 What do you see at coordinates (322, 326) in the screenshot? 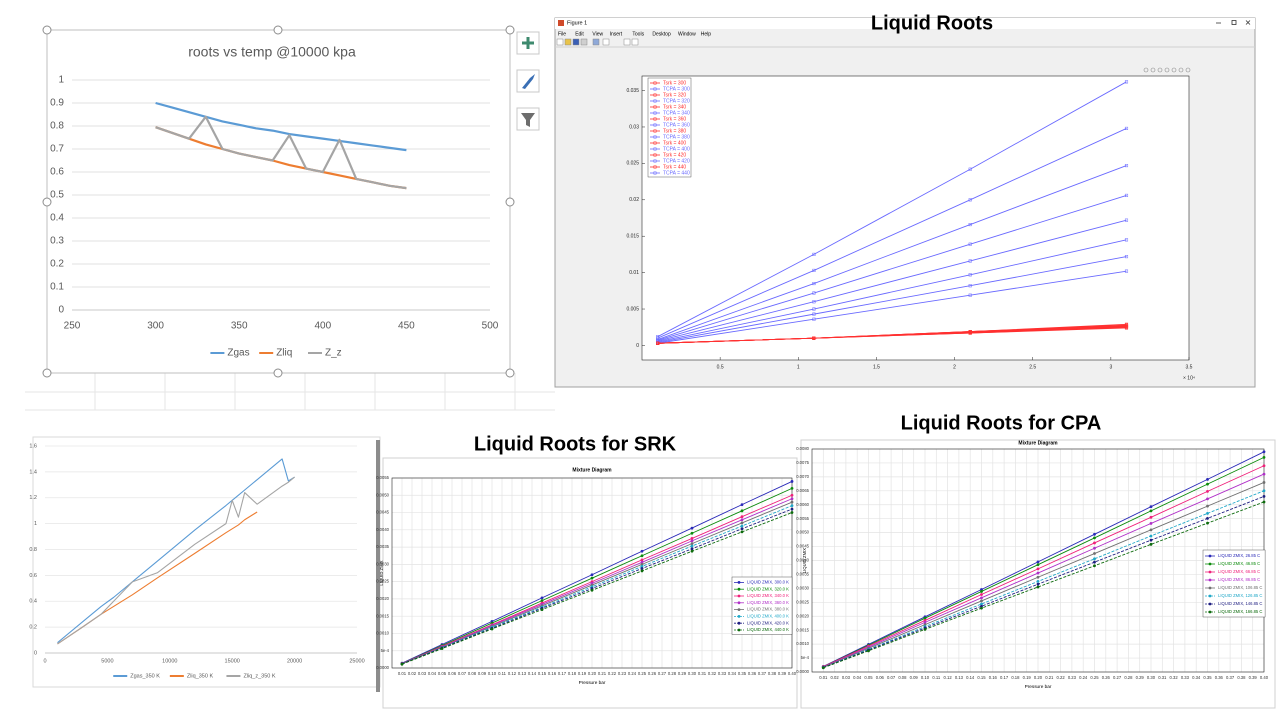
I see `x-tick-label: 400` at bounding box center [322, 326].